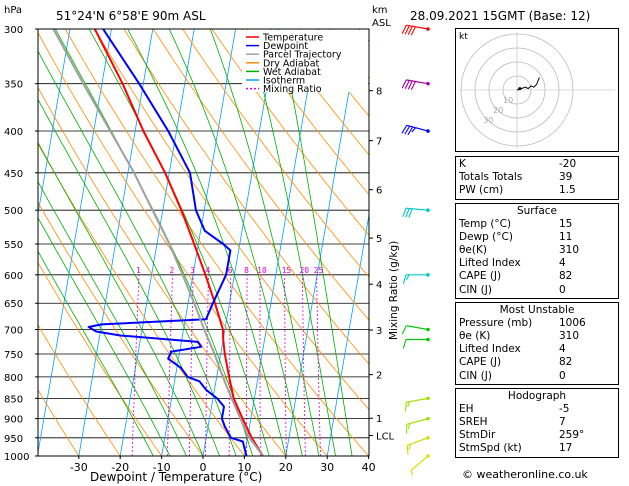 The height and width of the screenshot is (486, 629). Describe the element at coordinates (230, 270) in the screenshot. I see `mixing-ratio-label-6: 6` at that location.